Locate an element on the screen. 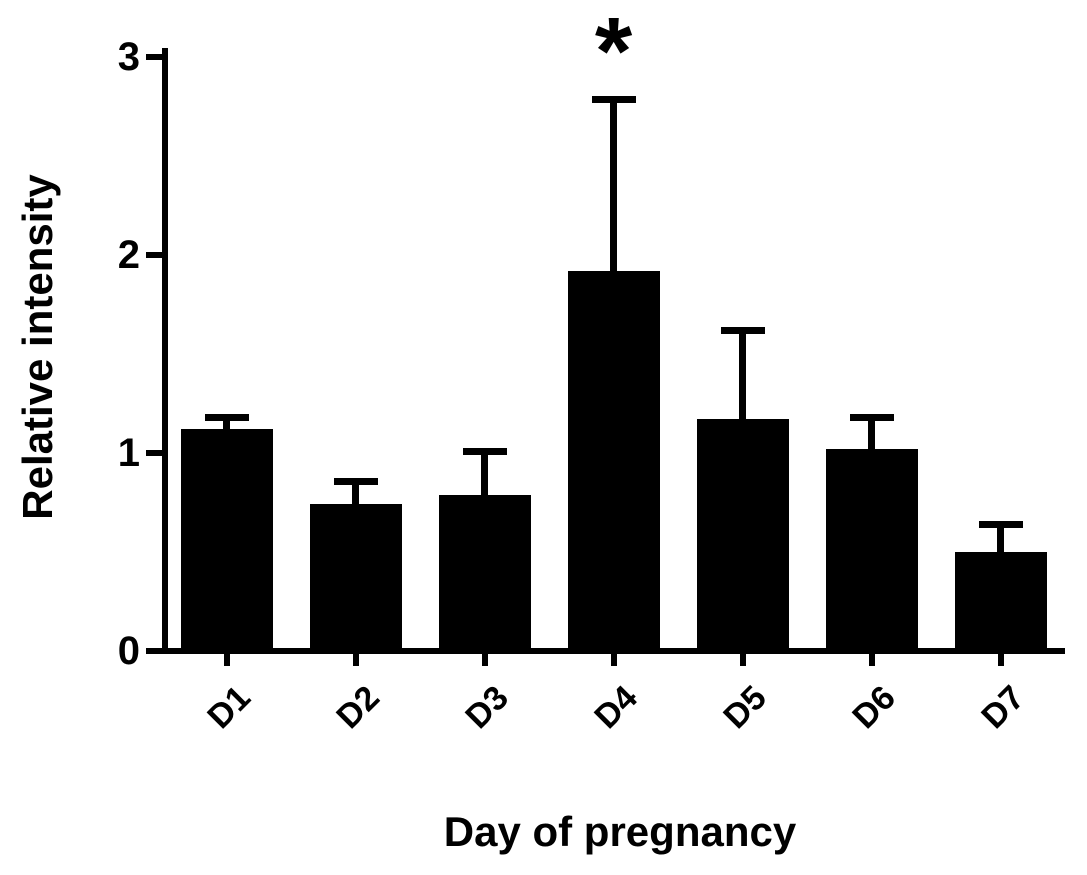 This screenshot has width=1087, height=875. bar-D3 is located at coordinates (484, 572).